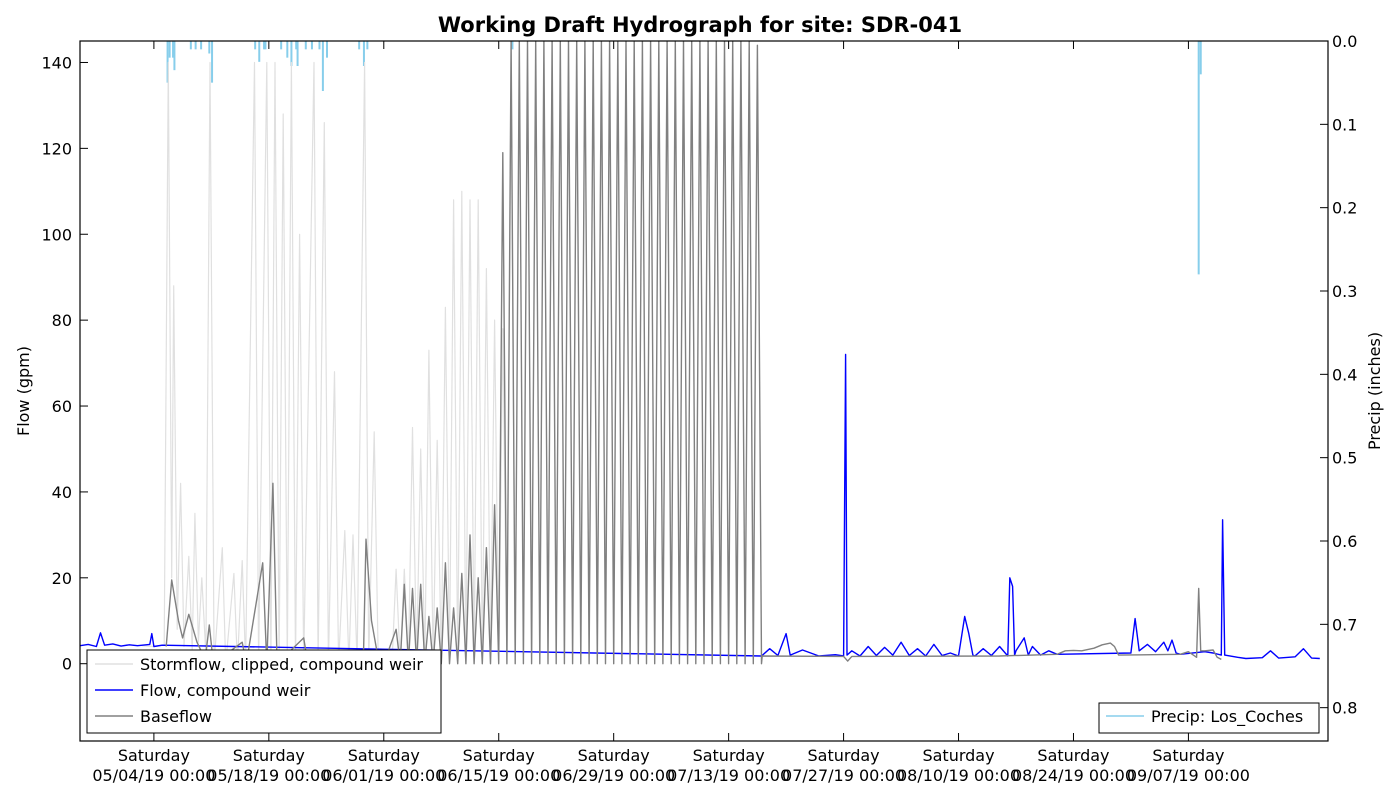  I want to click on y-tick-label: 60, so click(62, 406).